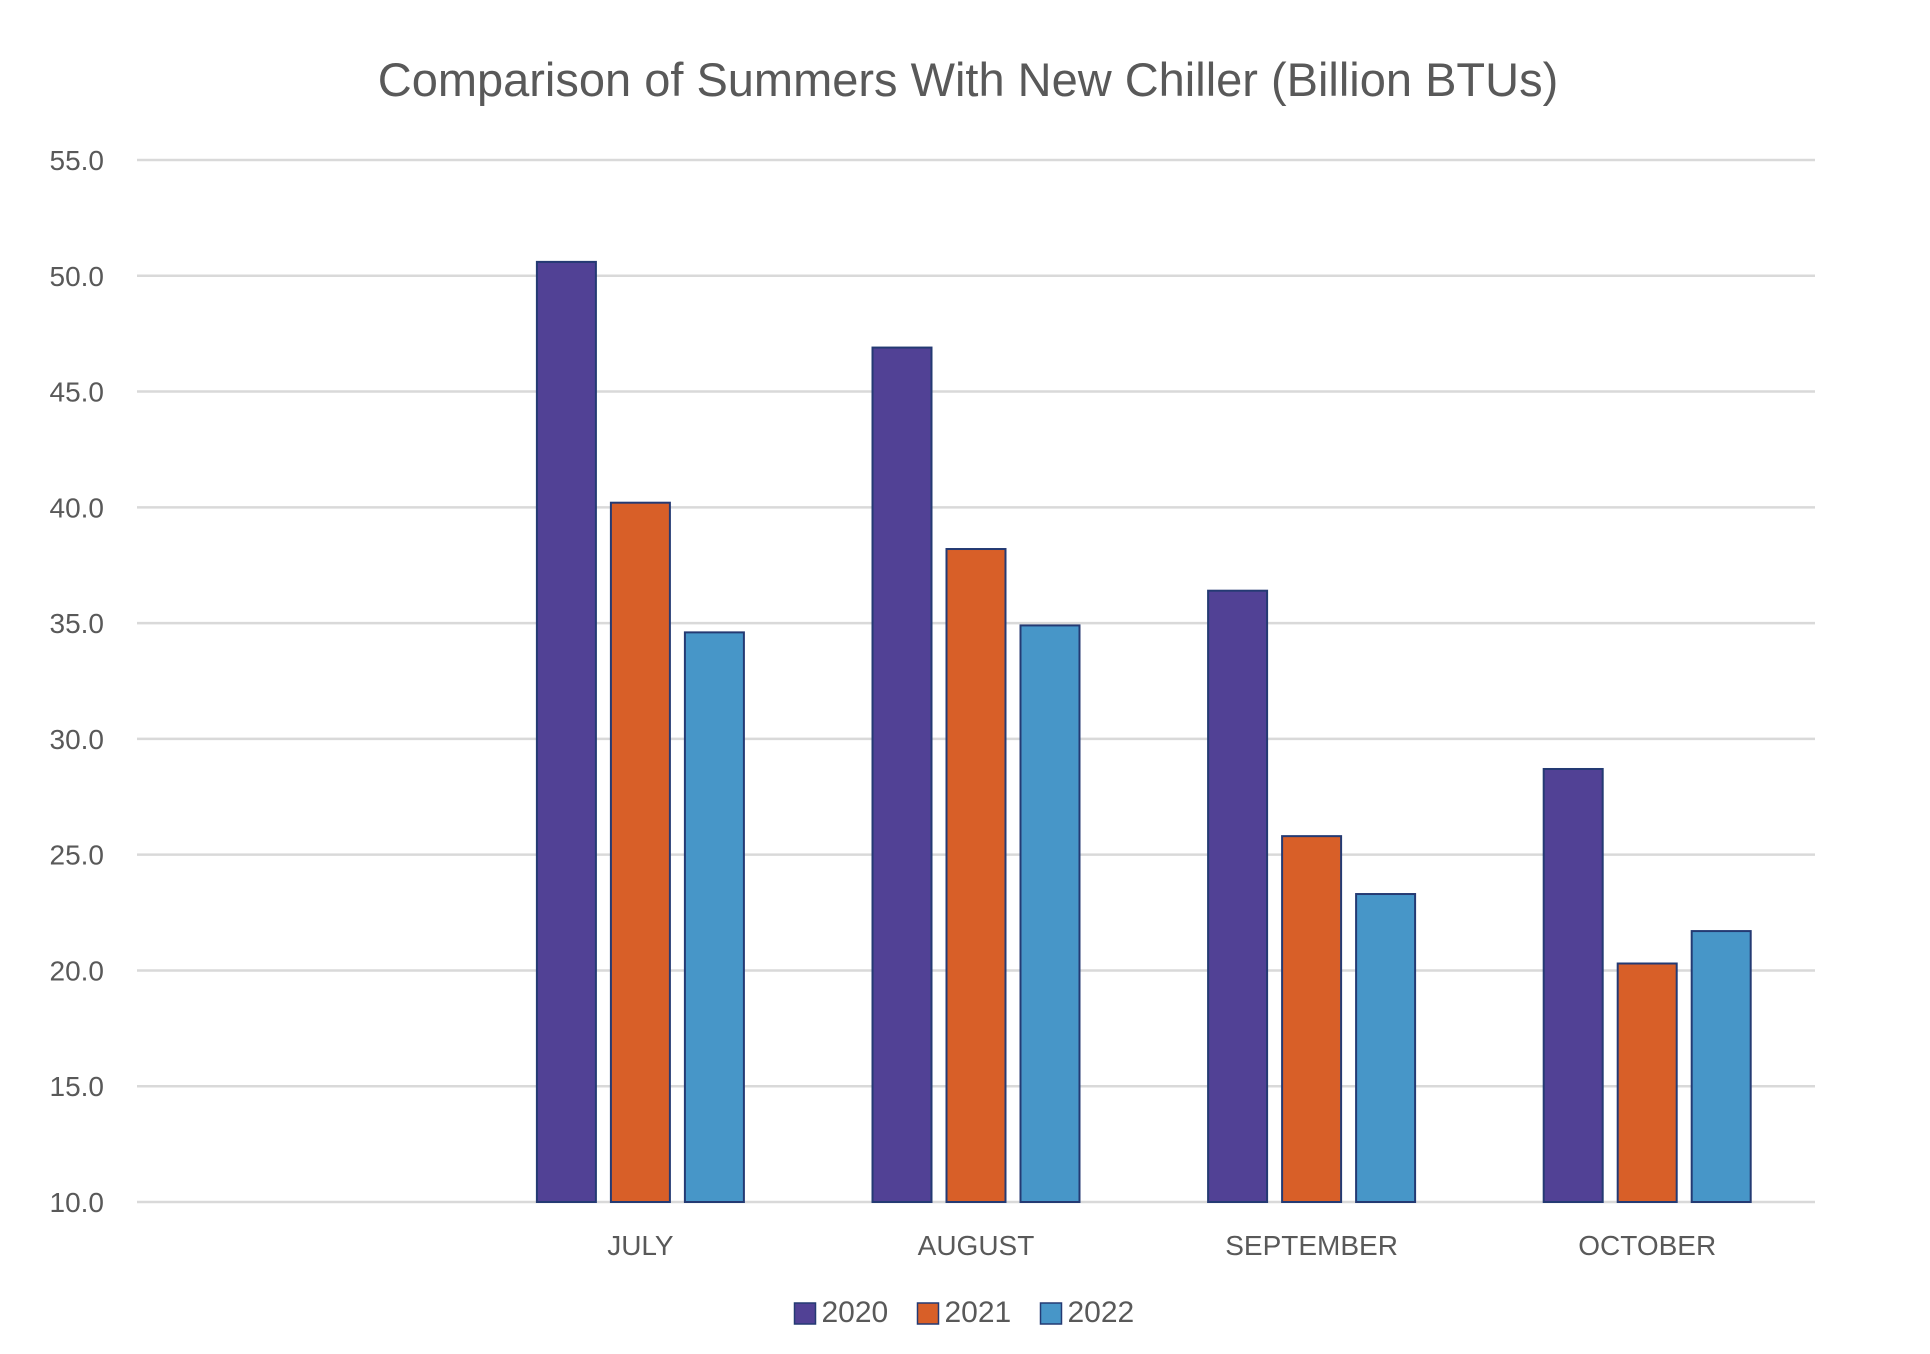 The image size is (1930, 1354). I want to click on y-tick-label: 15.0, so click(77, 1086).